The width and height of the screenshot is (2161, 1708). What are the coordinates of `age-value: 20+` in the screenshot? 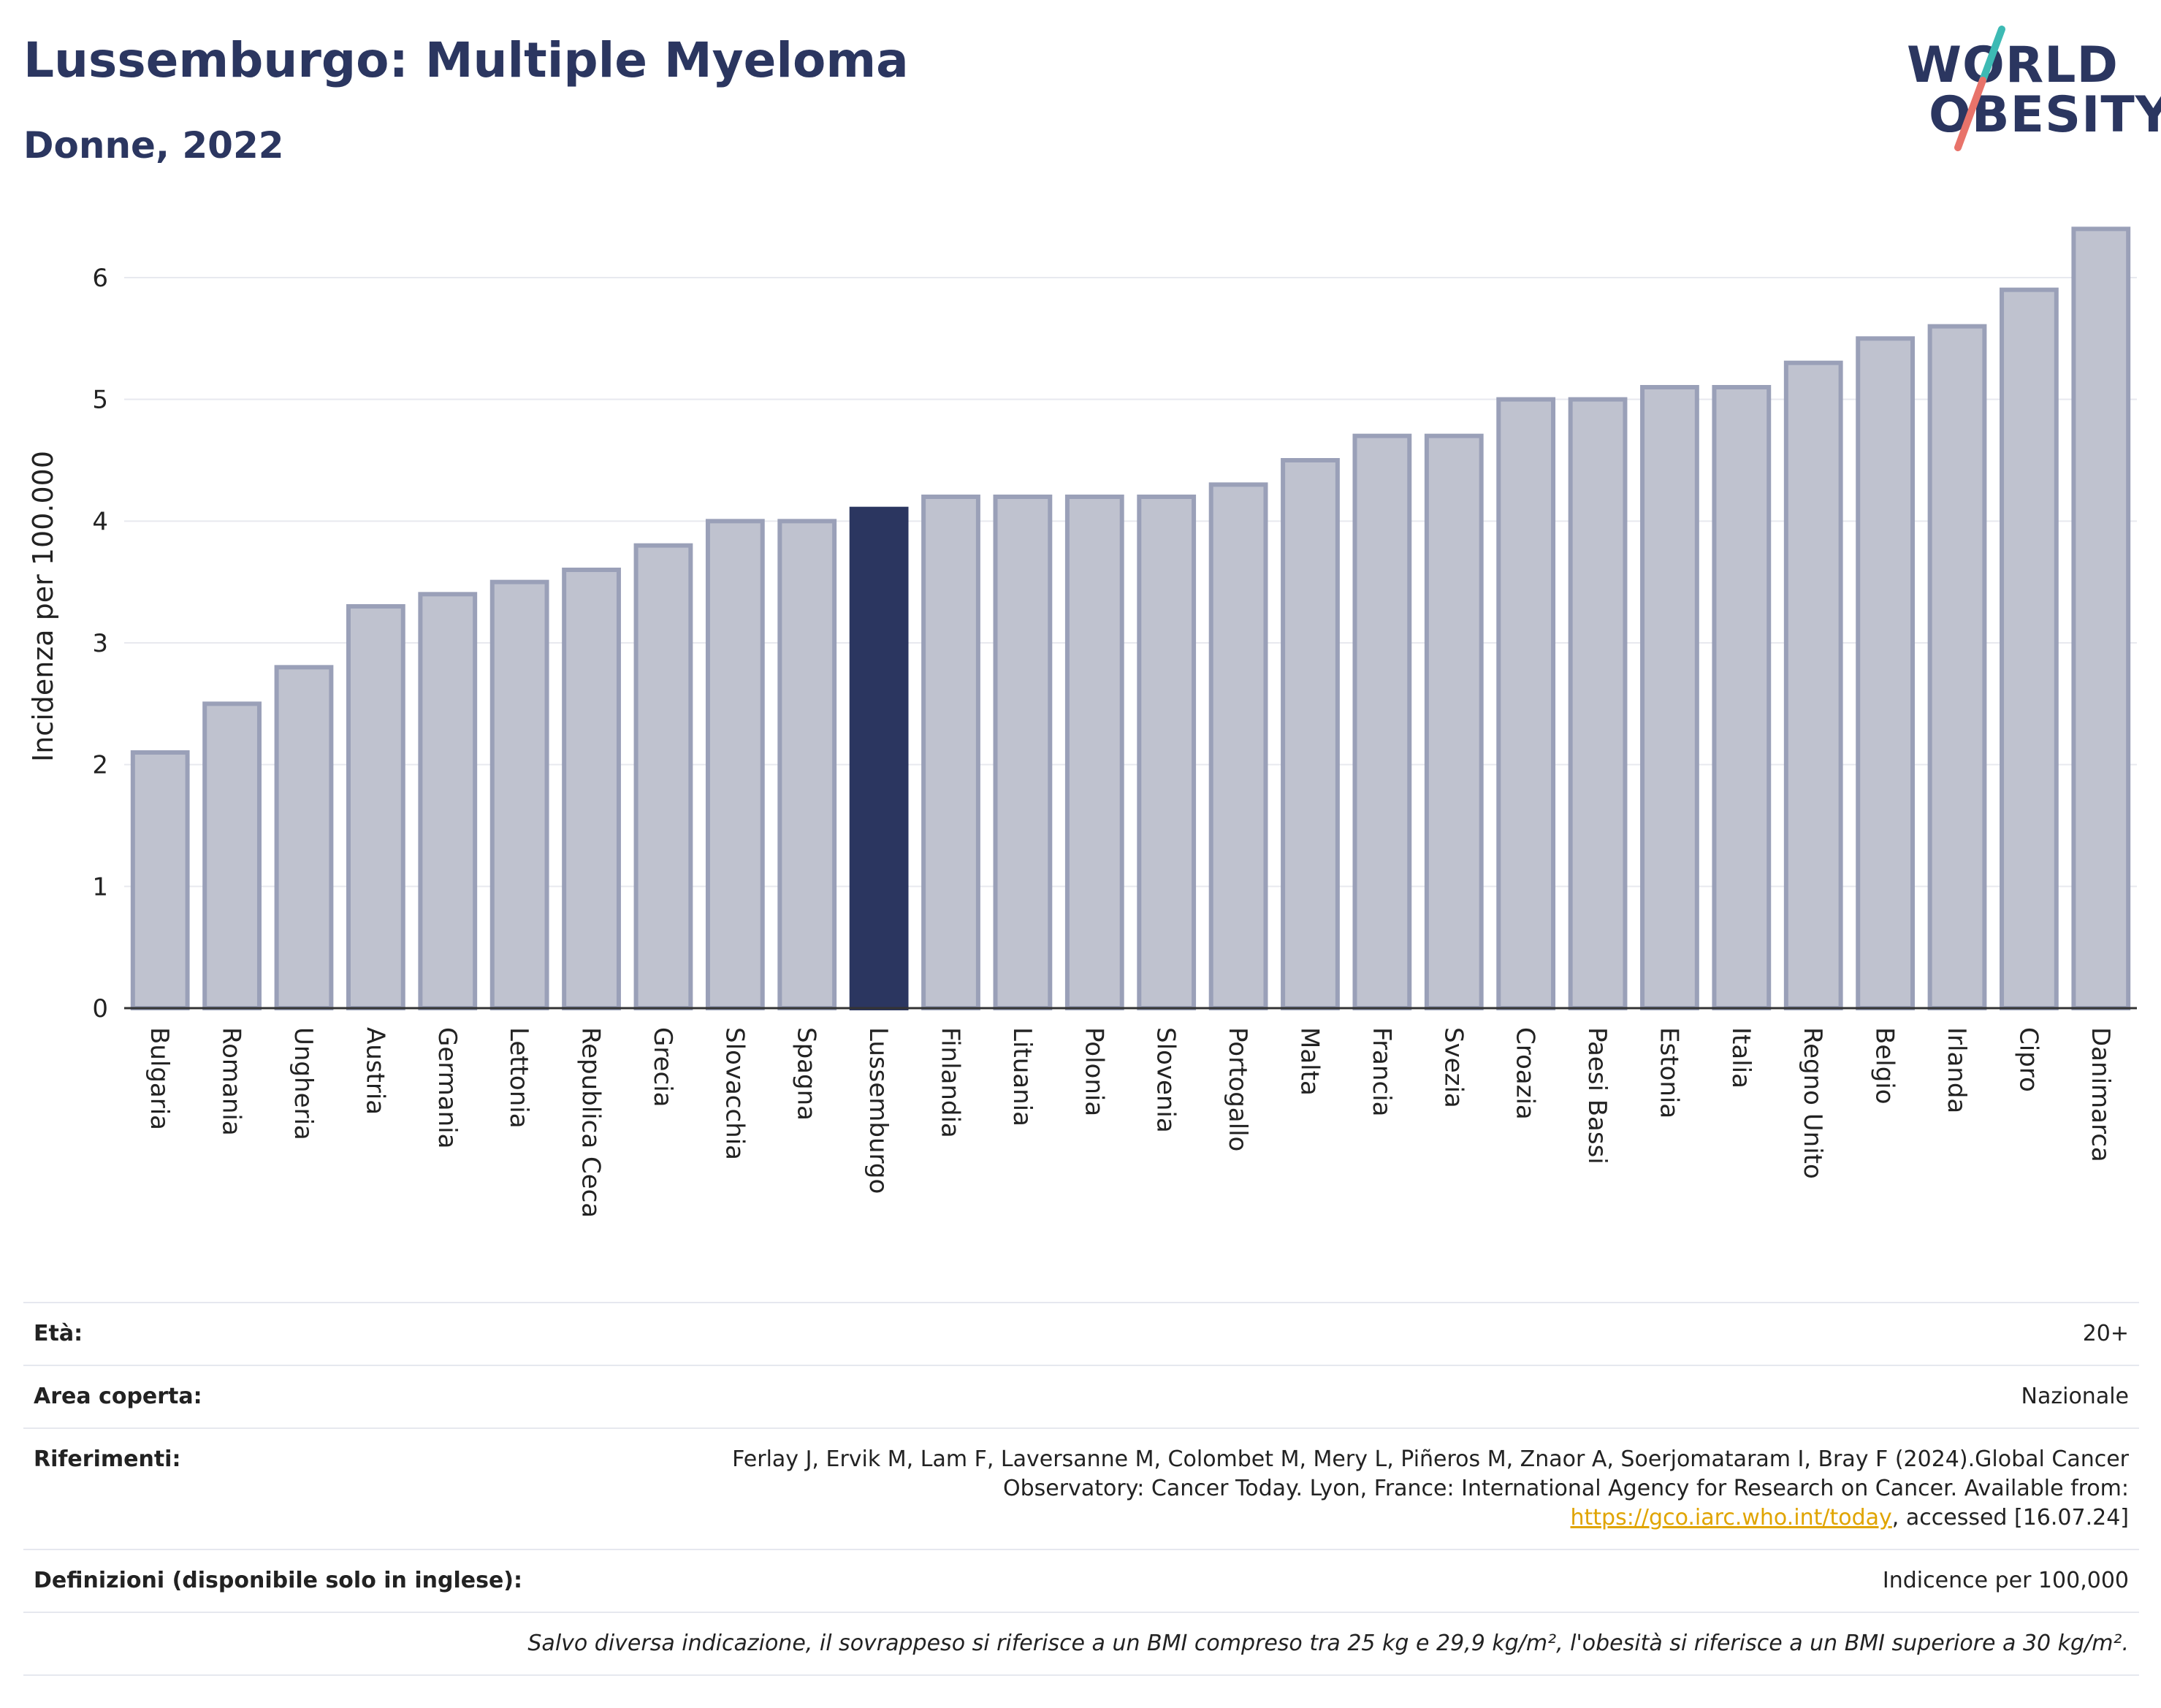 It's located at (2105, 1333).